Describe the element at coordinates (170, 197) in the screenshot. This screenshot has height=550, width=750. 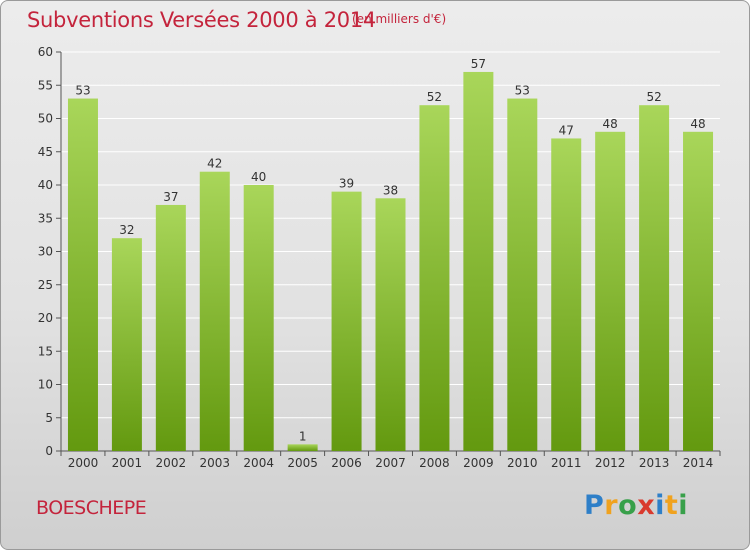
I see `data-label: 37` at that location.